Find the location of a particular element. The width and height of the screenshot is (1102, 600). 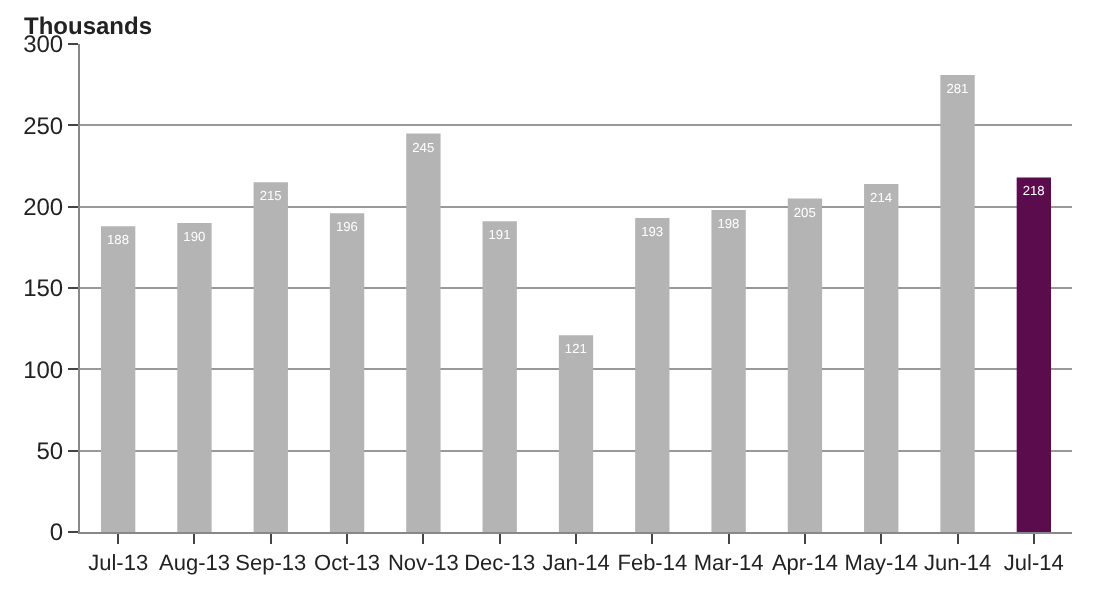

x-tick-label: Dec-13 is located at coordinates (500, 564).